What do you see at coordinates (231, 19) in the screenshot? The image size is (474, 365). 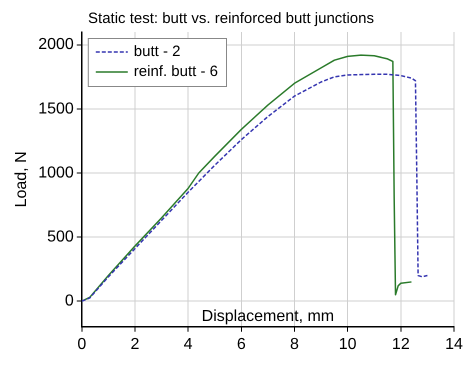 I see `chart-title: Static test: butt vs. reinforced butt junctions` at bounding box center [231, 19].